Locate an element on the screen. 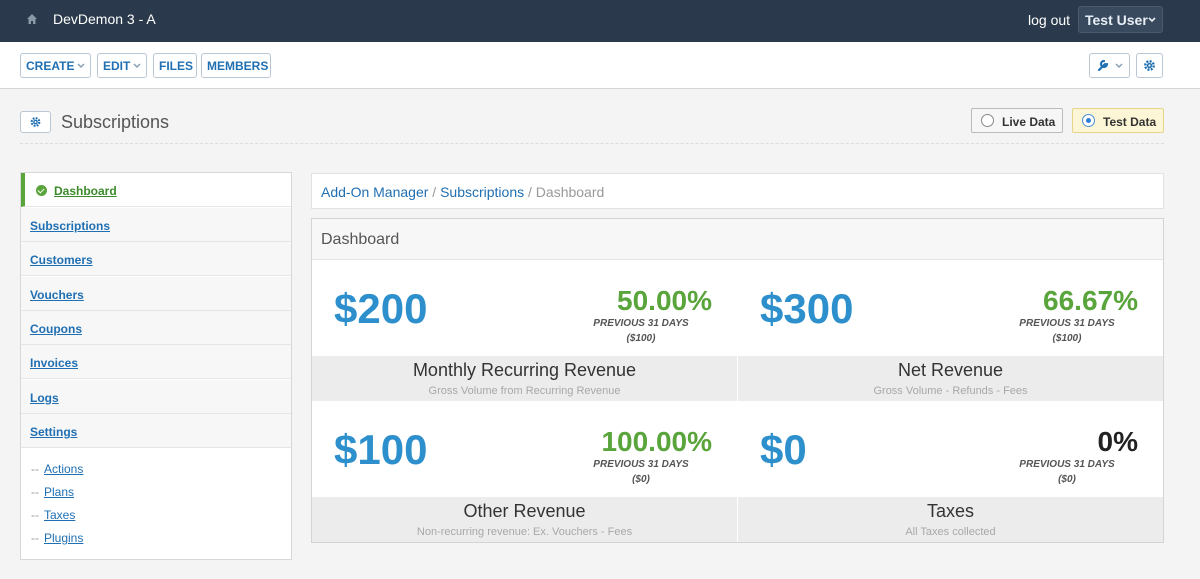 This screenshot has height=579, width=1200. user-menu-button: Test User is located at coordinates (1120, 19).